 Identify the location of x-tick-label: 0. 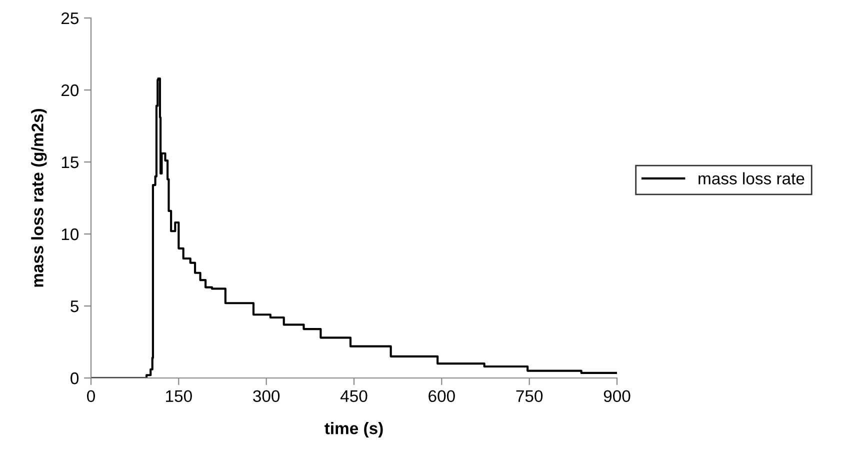
(91, 396).